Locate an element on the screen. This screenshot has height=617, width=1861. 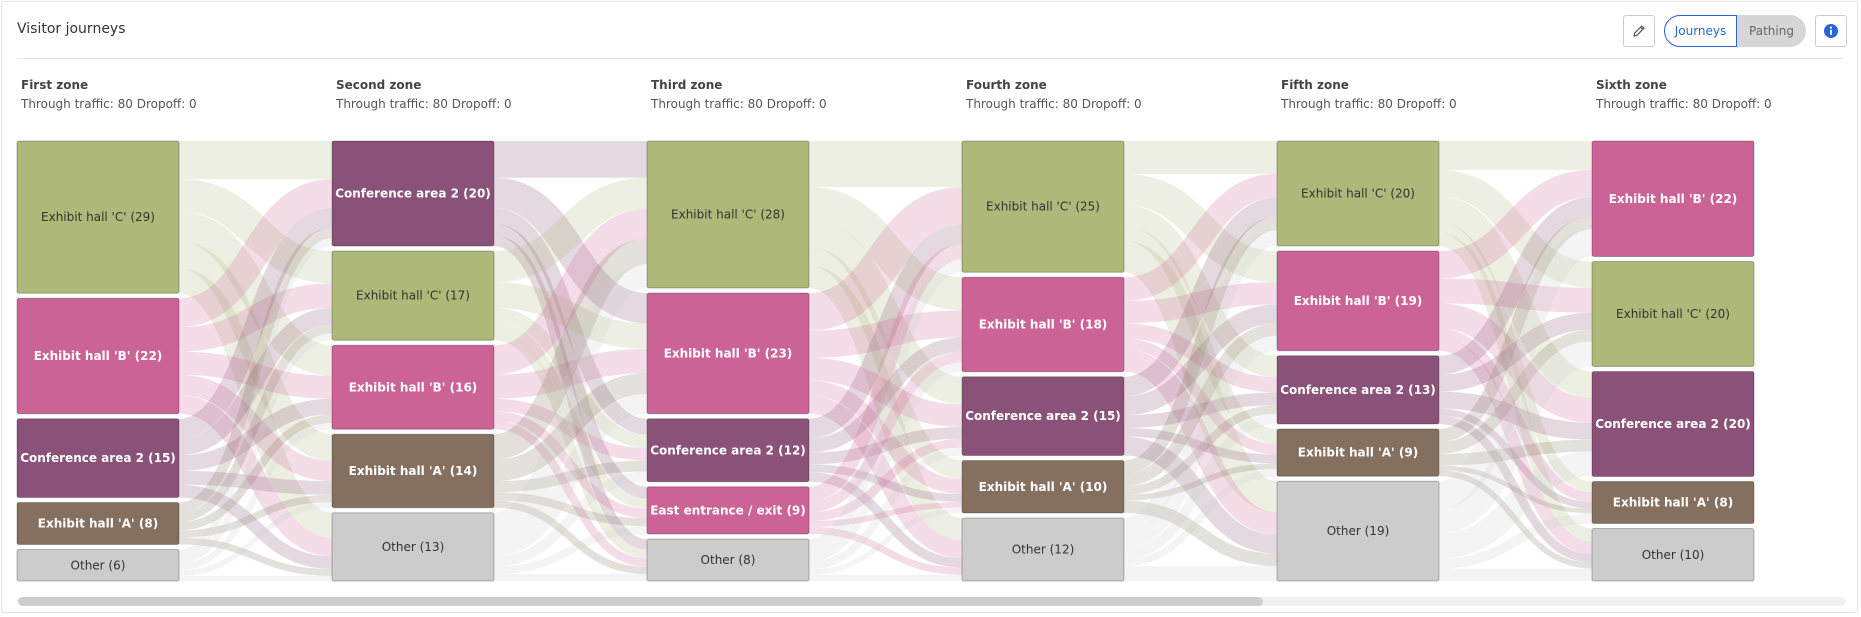
zone-node-label: Exhibit hall 'B' (22) is located at coordinates (98, 356).